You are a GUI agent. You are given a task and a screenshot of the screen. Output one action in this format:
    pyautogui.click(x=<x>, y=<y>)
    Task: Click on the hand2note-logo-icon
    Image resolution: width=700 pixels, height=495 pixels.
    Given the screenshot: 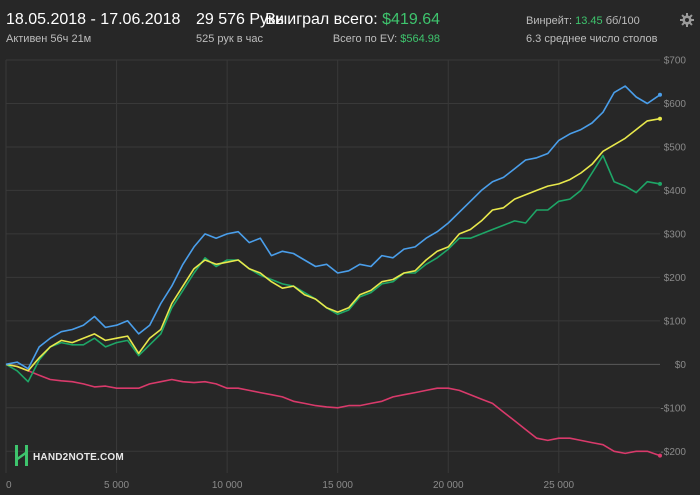 What is the action you would take?
    pyautogui.click(x=21, y=455)
    